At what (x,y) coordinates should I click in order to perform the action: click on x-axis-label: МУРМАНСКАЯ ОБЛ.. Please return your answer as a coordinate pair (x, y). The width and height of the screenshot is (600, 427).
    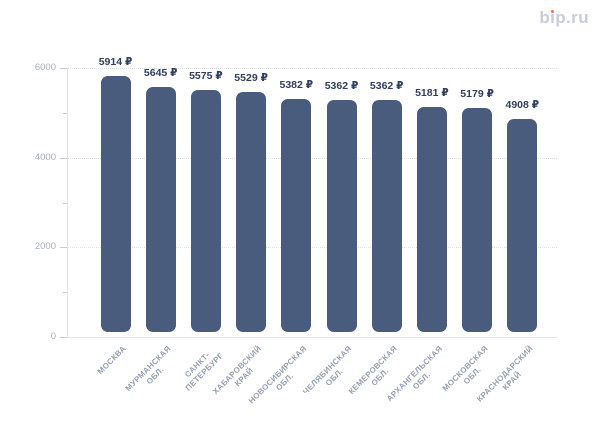
    Looking at the image, I should click on (149, 368).